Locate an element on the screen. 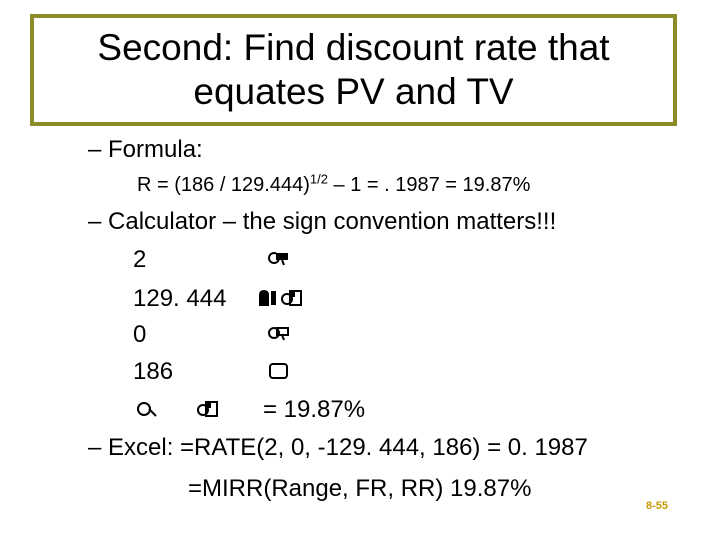  formula-exponent: 1/2 is located at coordinates (318, 179).